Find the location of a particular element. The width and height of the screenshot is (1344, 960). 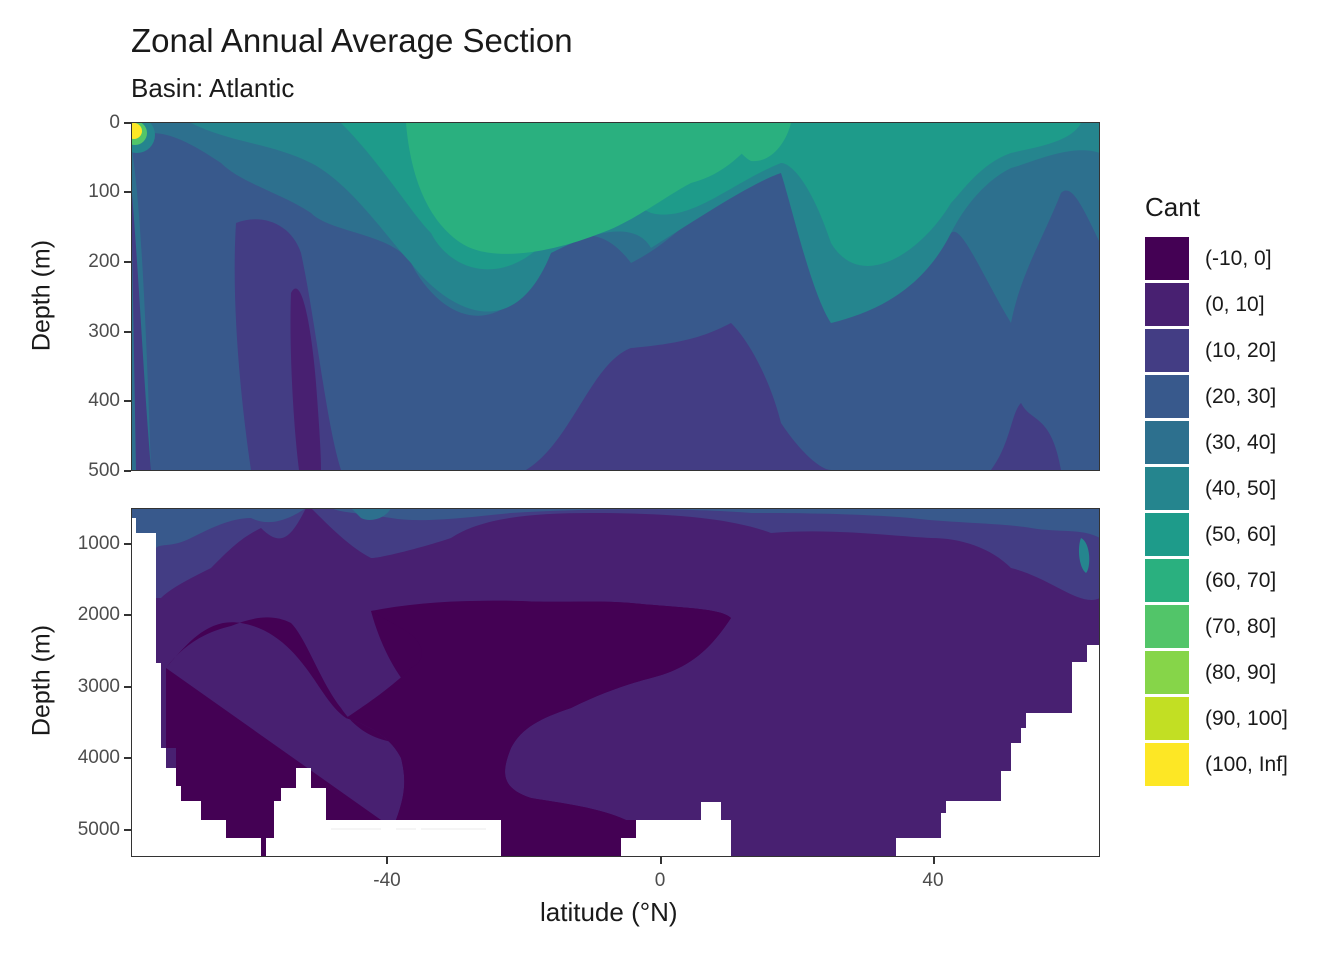

contour-band-10-20-south is located at coordinates (141, 326).